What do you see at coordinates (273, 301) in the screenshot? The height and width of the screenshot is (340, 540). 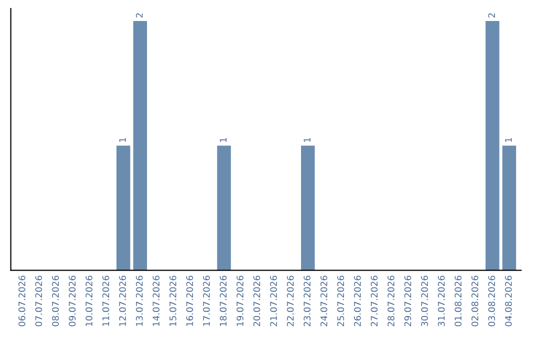 I see `x-tick-label: 21.07.2026` at bounding box center [273, 301].